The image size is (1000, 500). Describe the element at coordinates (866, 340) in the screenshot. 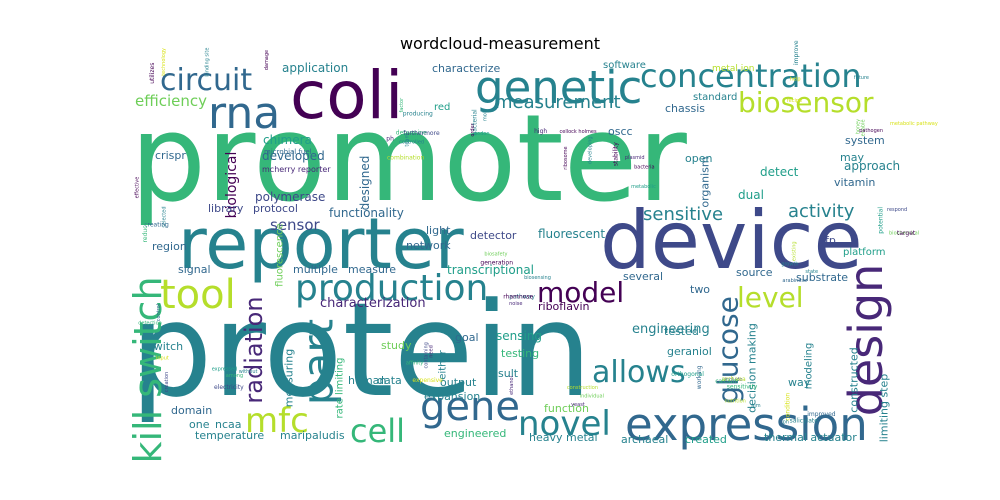

I see `word-9: design` at that location.